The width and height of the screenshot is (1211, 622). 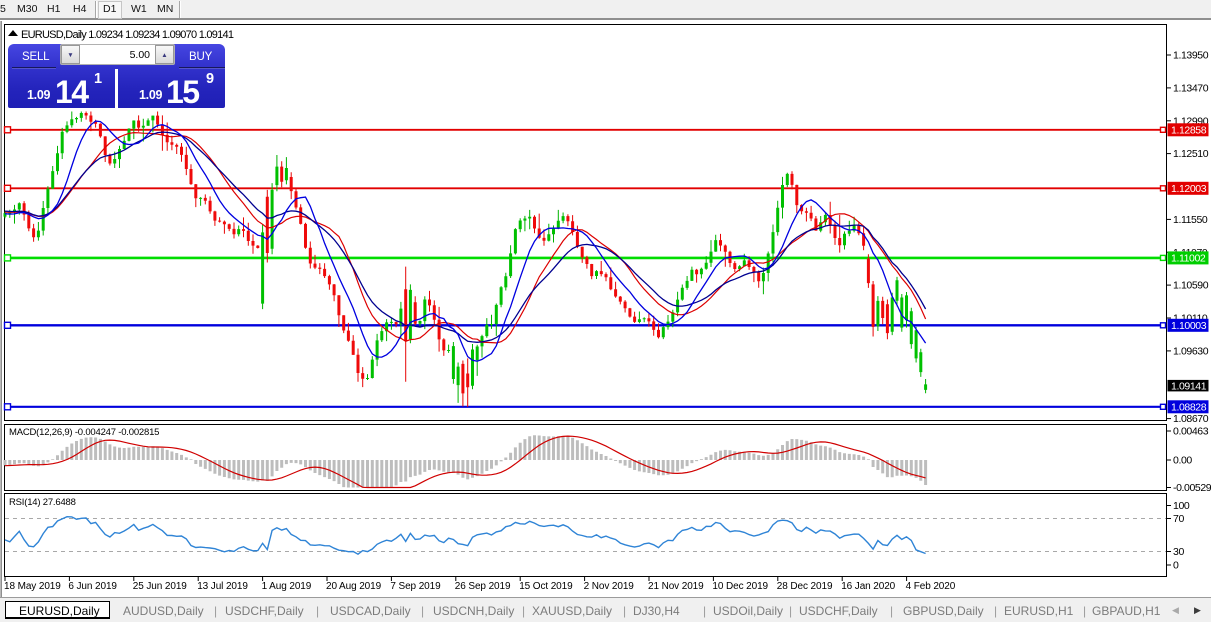 What do you see at coordinates (1191, 432) in the screenshot?
I see `svg-text: 0.00463` at bounding box center [1191, 432].